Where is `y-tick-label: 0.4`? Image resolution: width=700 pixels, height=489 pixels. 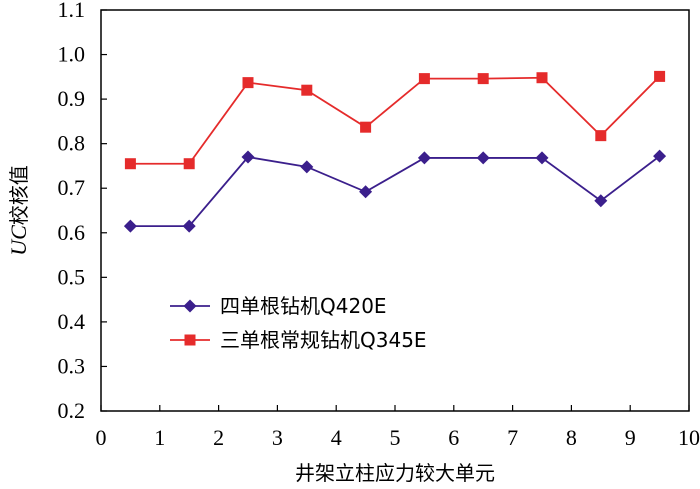
y-tick-label: 0.4 is located at coordinates (72, 321).